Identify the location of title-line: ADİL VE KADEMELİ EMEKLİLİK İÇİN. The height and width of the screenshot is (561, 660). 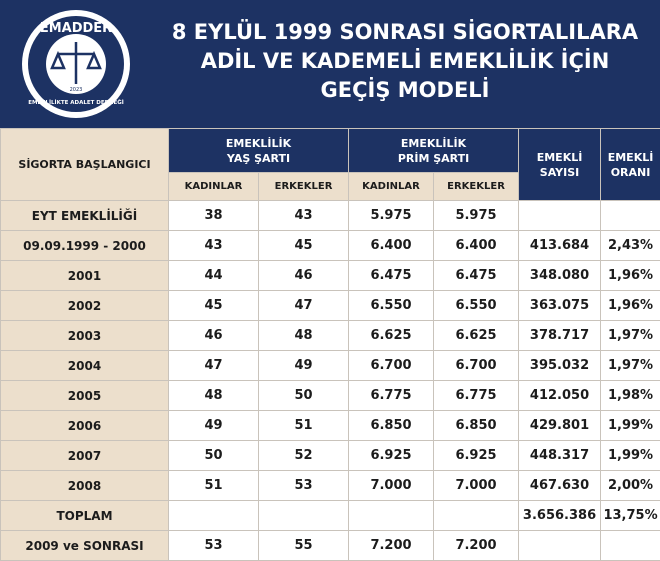
(405, 61).